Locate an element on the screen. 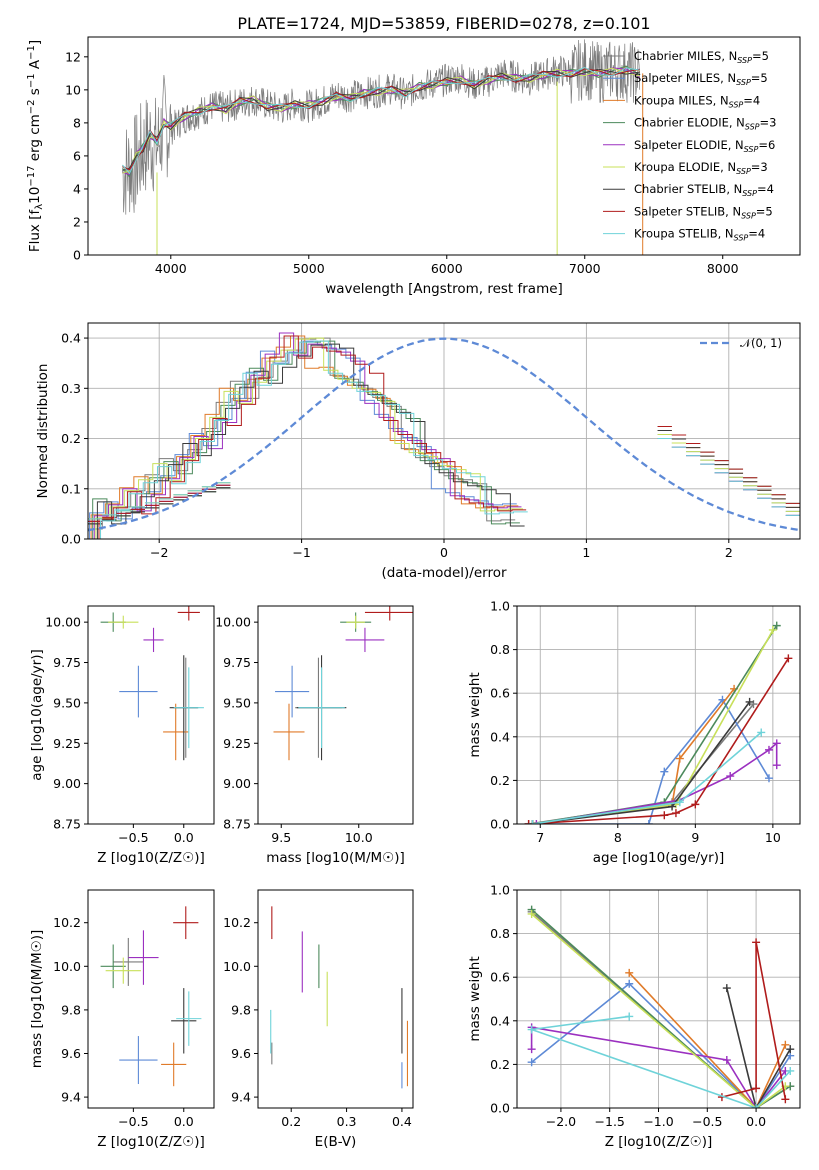 The height and width of the screenshot is (1170, 819). legend-label: Salpeter MILES, NSSP=5 is located at coordinates (701, 79).